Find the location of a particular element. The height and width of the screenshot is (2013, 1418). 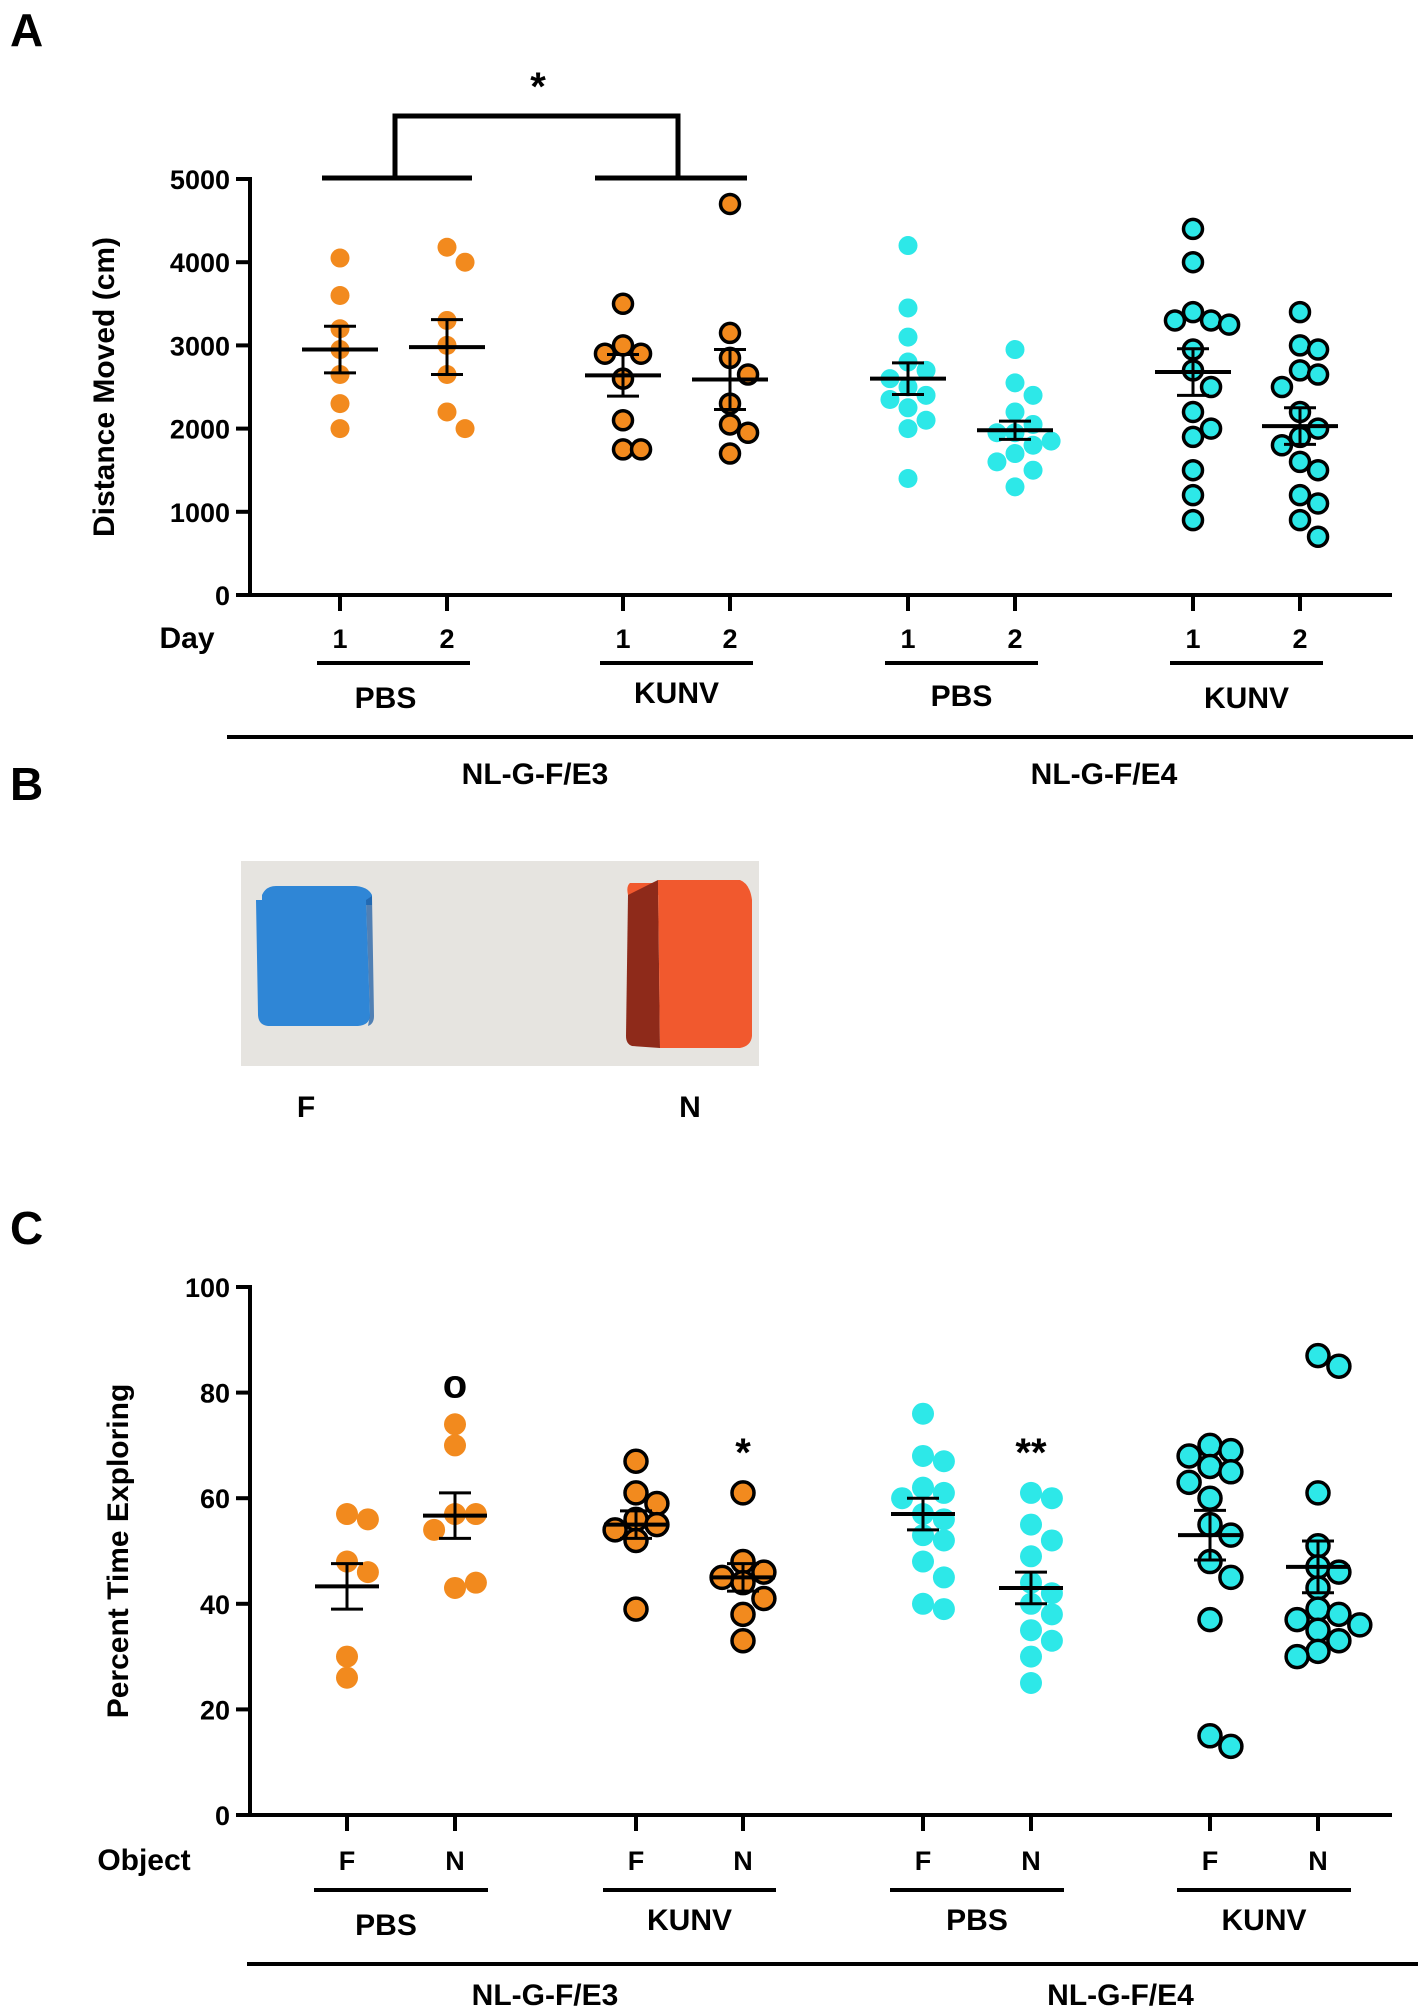

y-axis-title: Percent Time Exploring is located at coordinates (118, 1551).